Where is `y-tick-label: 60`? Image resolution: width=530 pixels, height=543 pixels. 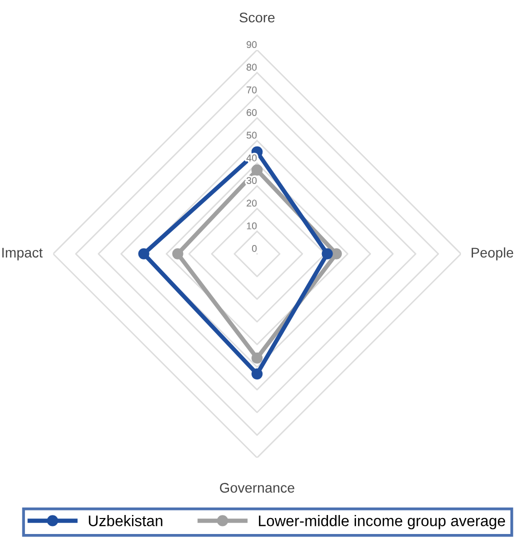
y-tick-label: 60 is located at coordinates (251, 112).